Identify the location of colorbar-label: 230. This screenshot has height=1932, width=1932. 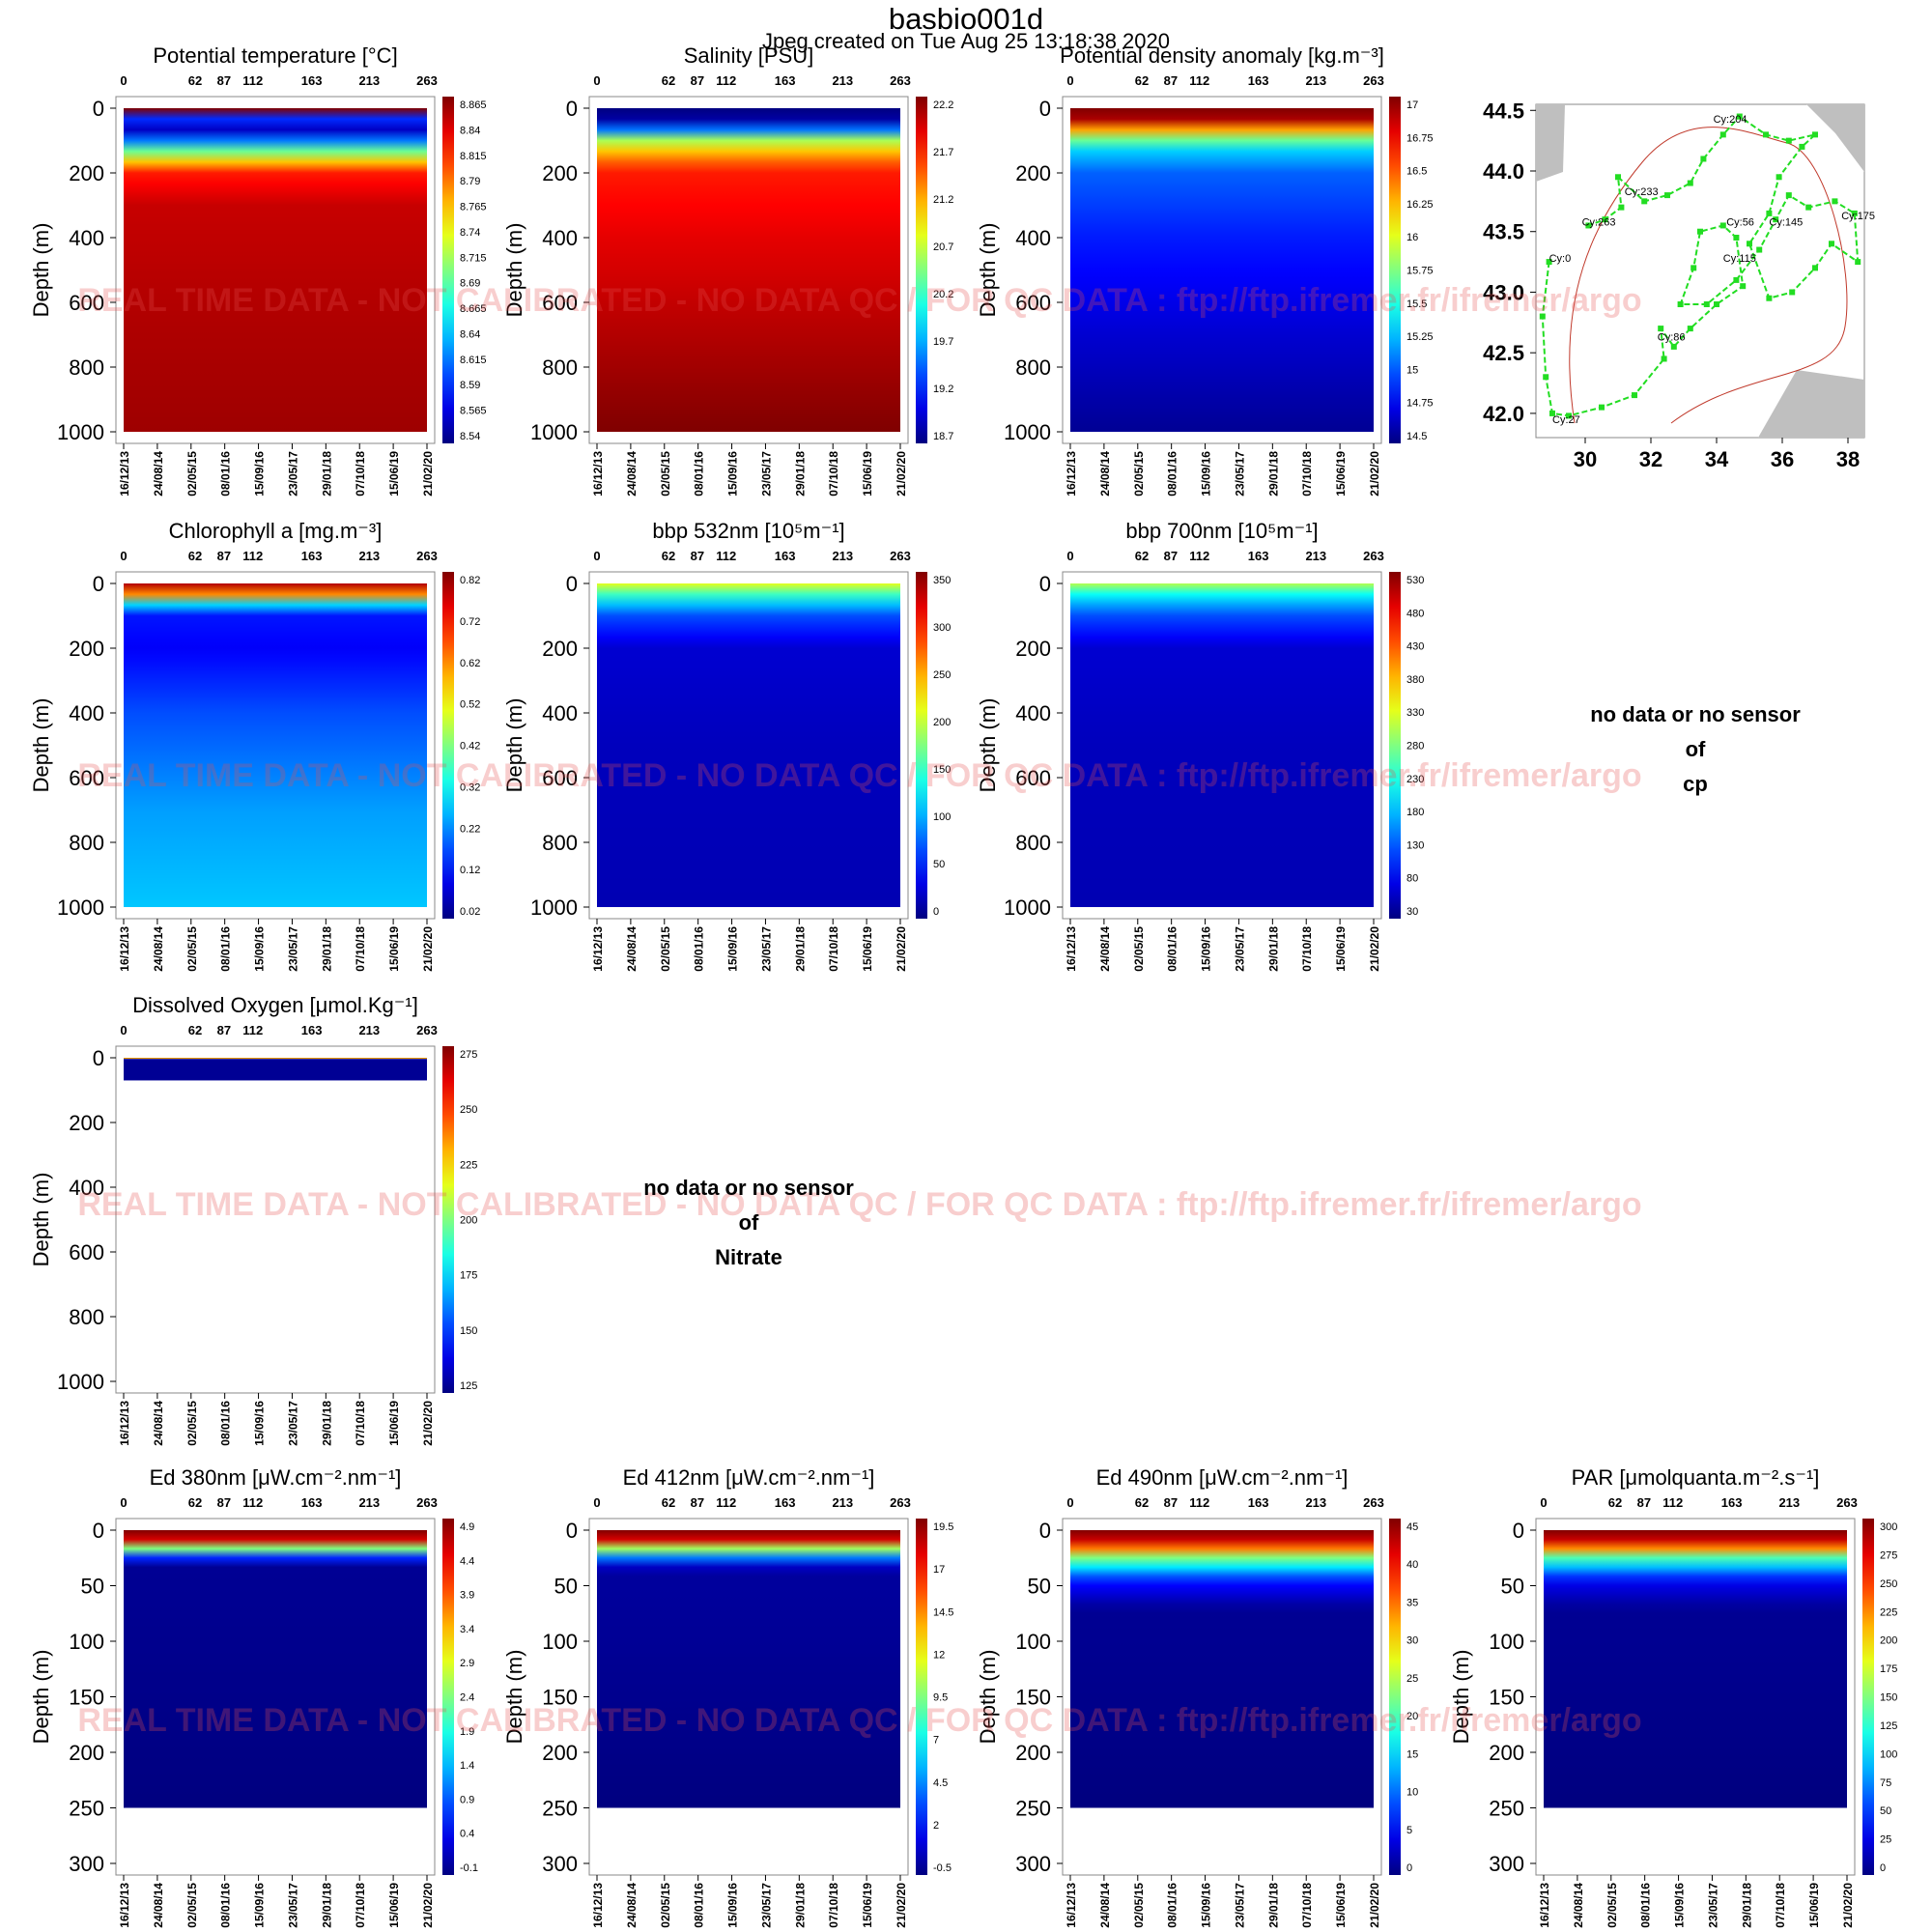
(1415, 779).